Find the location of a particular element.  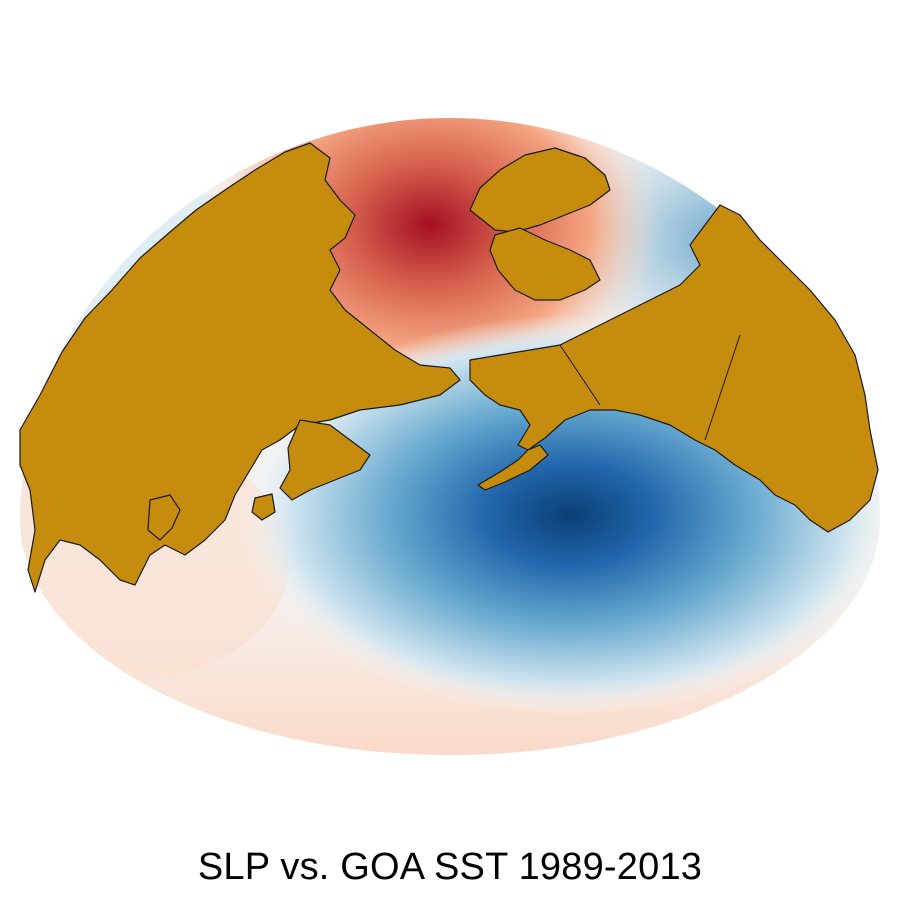

landmass-japan is located at coordinates (164, 517).